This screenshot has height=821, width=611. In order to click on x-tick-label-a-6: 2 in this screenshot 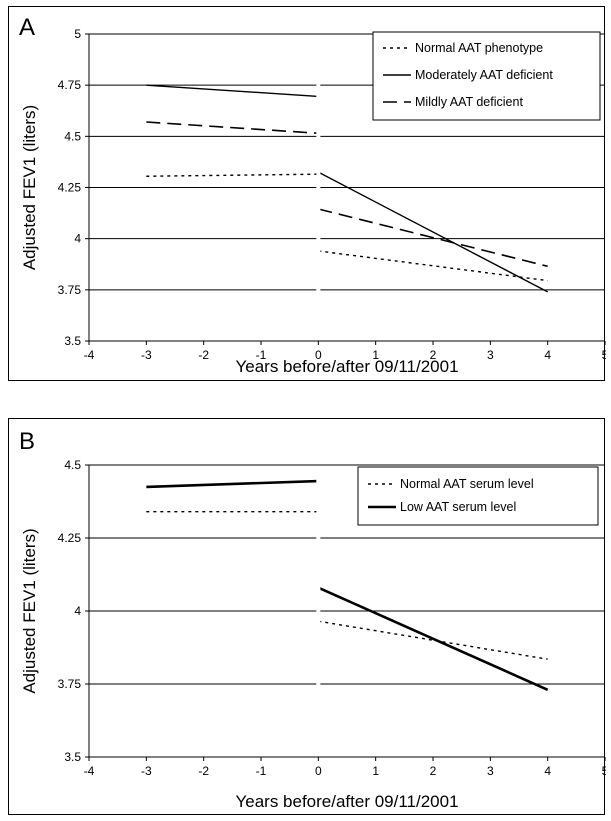, I will do `click(433, 355)`.